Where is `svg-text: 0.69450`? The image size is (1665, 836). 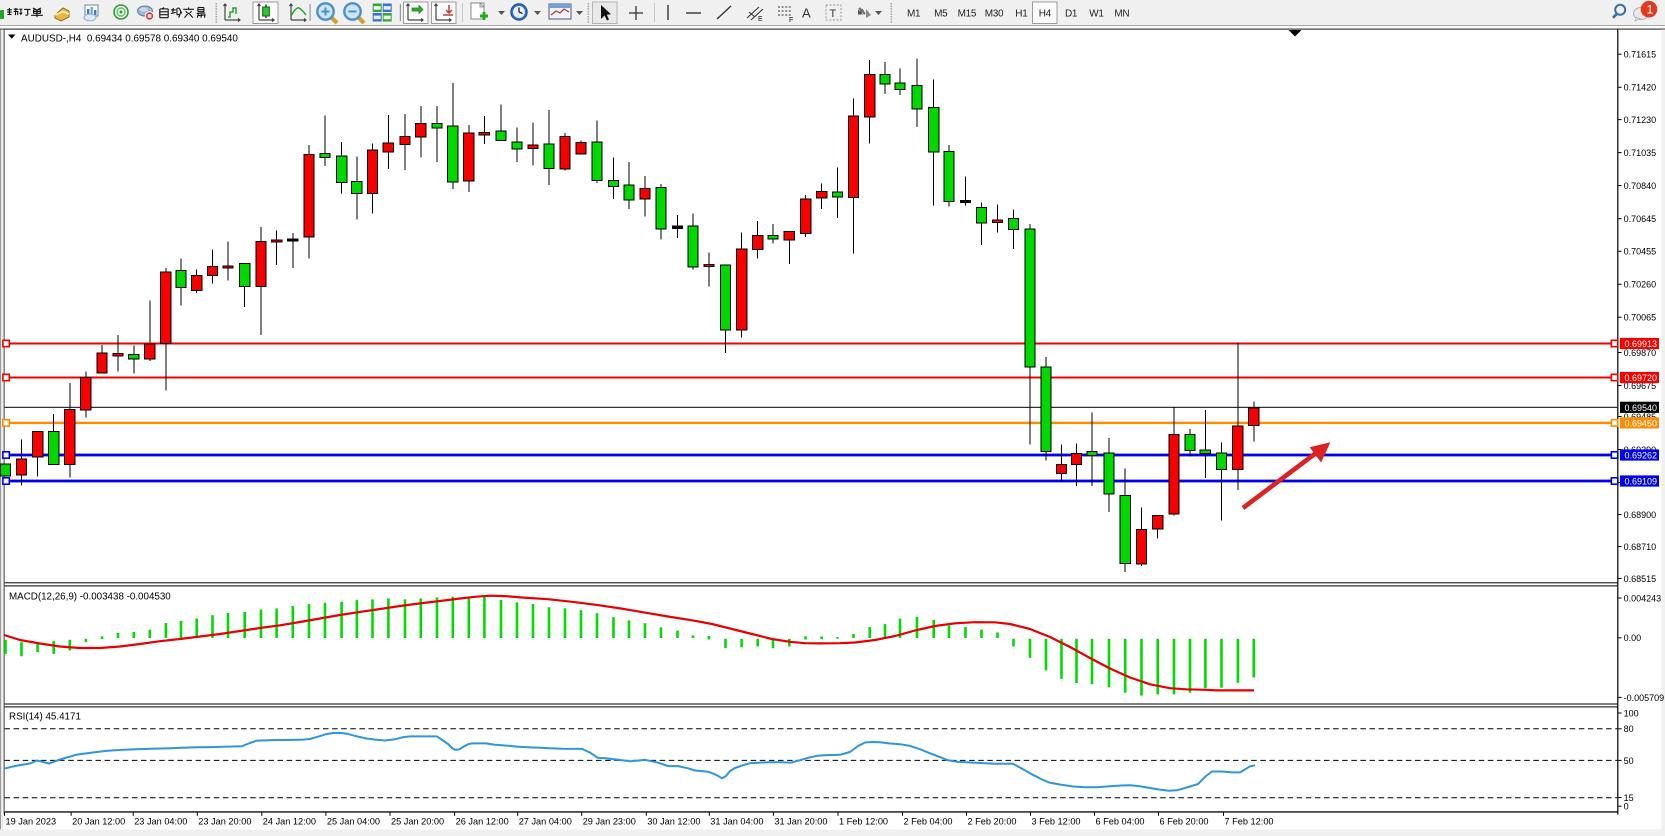 svg-text: 0.69450 is located at coordinates (1641, 423).